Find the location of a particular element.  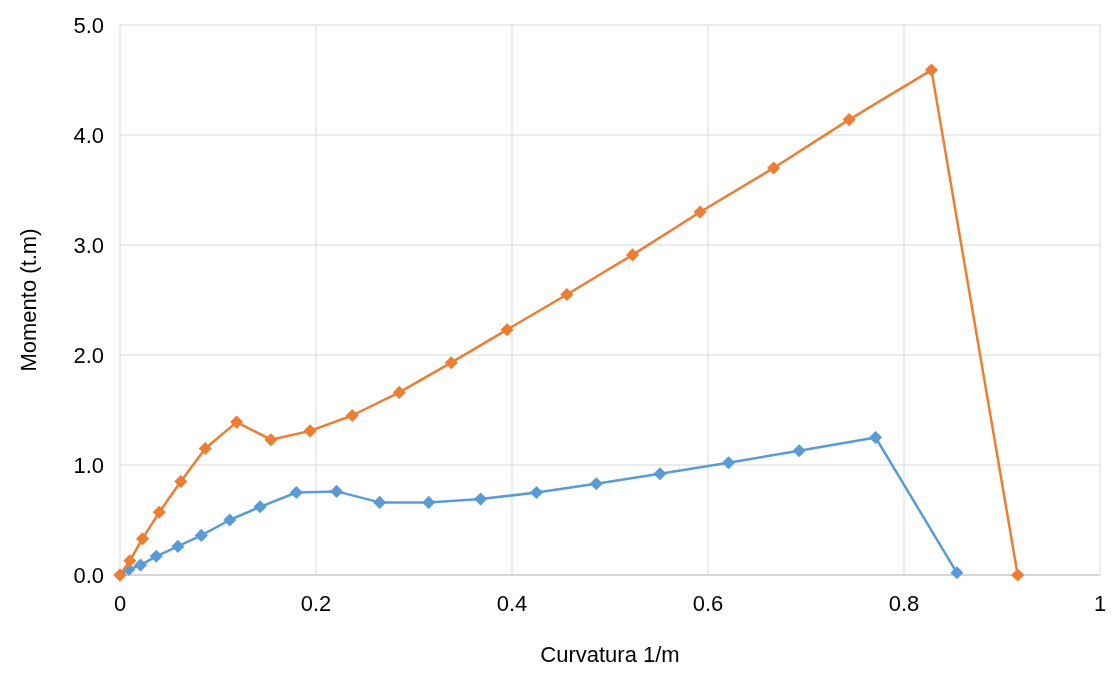

y-tick-label: 4.0 is located at coordinates (88, 135).